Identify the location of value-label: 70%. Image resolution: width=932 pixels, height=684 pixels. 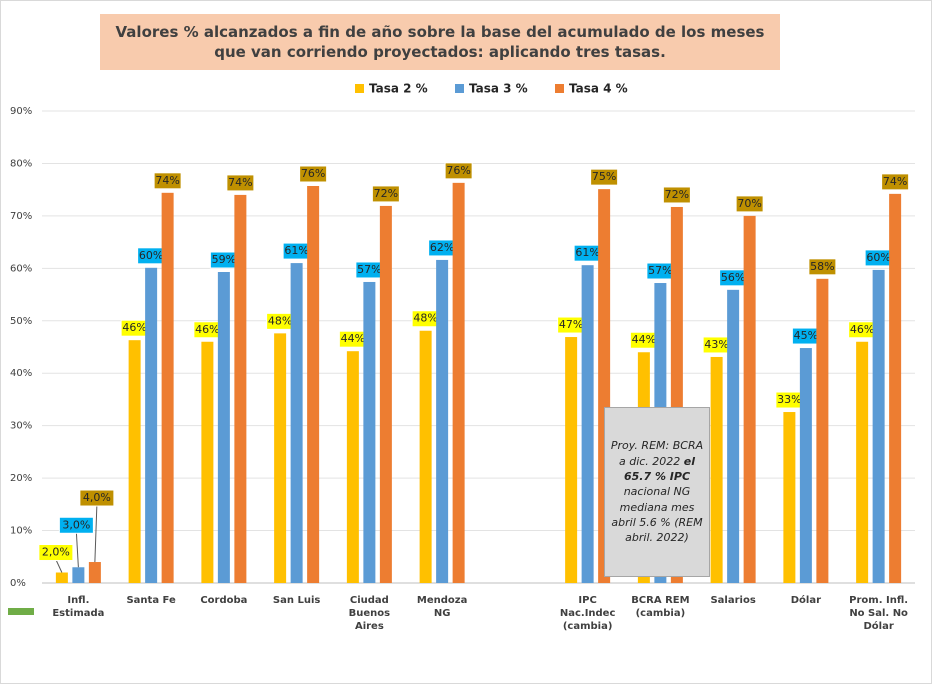
(749, 203).